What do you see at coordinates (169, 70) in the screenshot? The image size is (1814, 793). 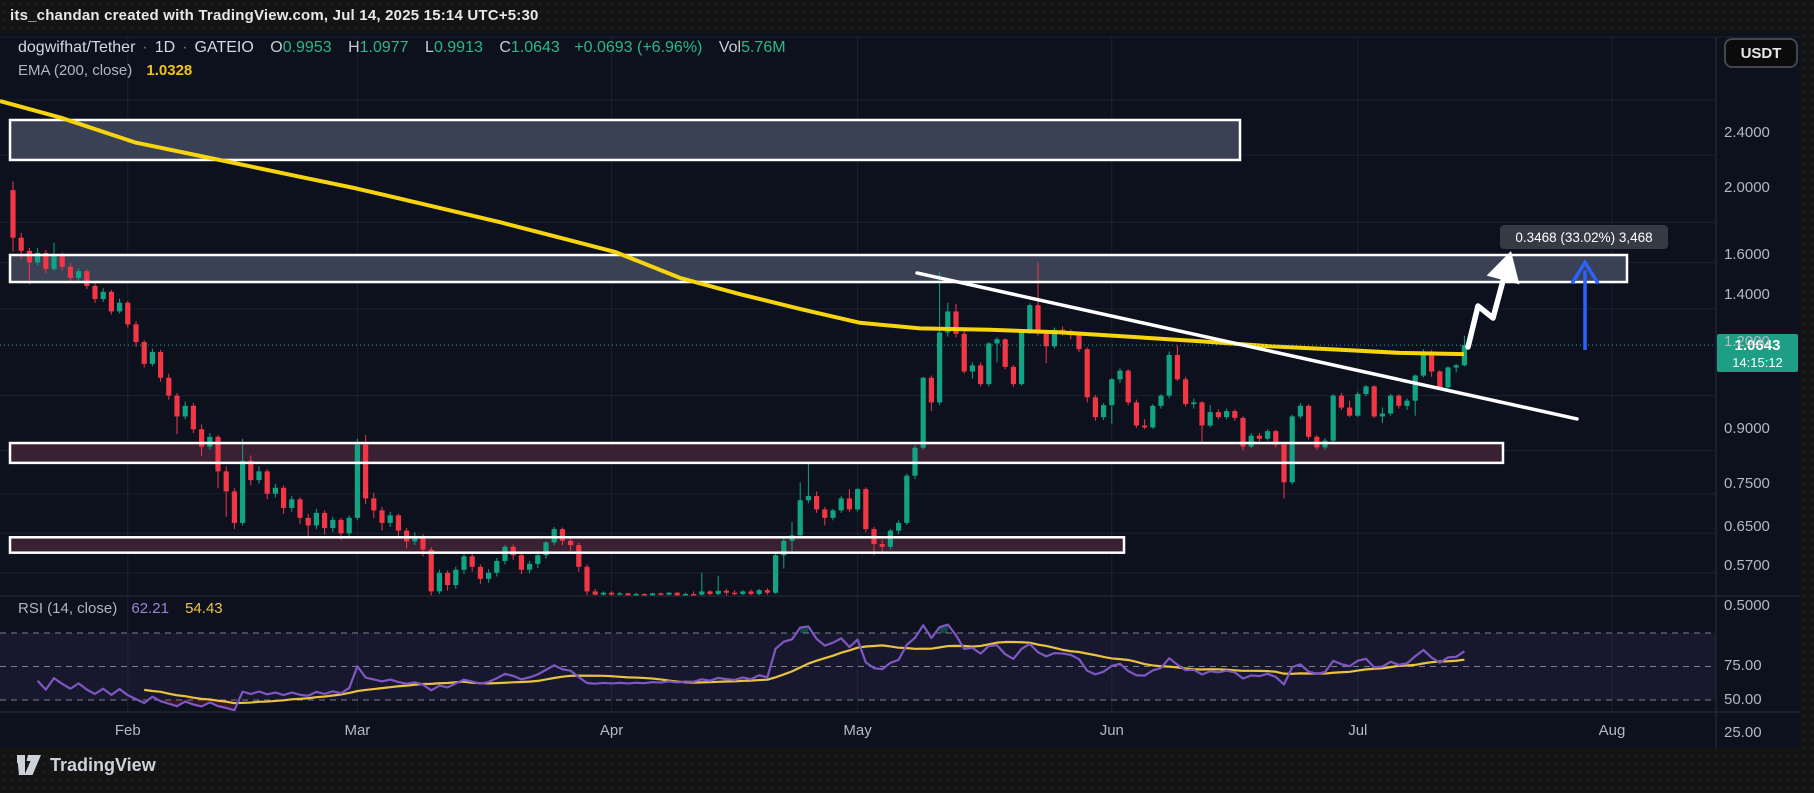 I see `ema-value: 1.0328` at bounding box center [169, 70].